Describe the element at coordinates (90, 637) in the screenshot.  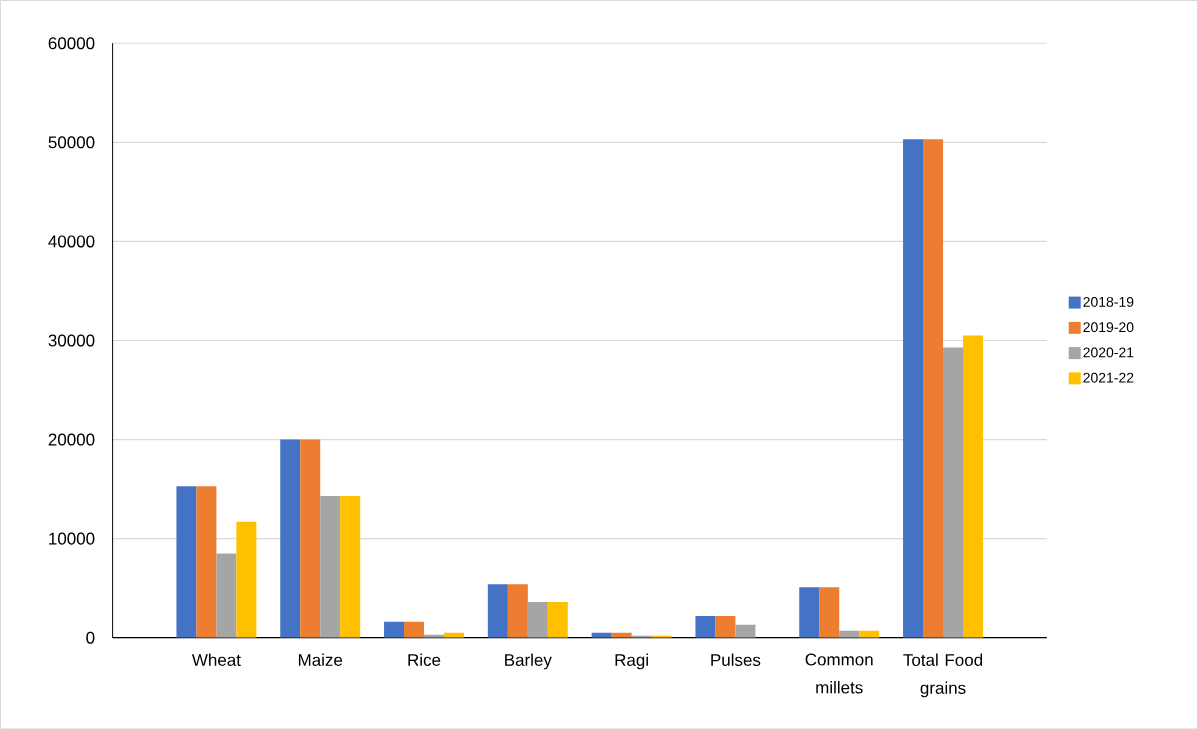
I see `y-tick-label: 0` at that location.